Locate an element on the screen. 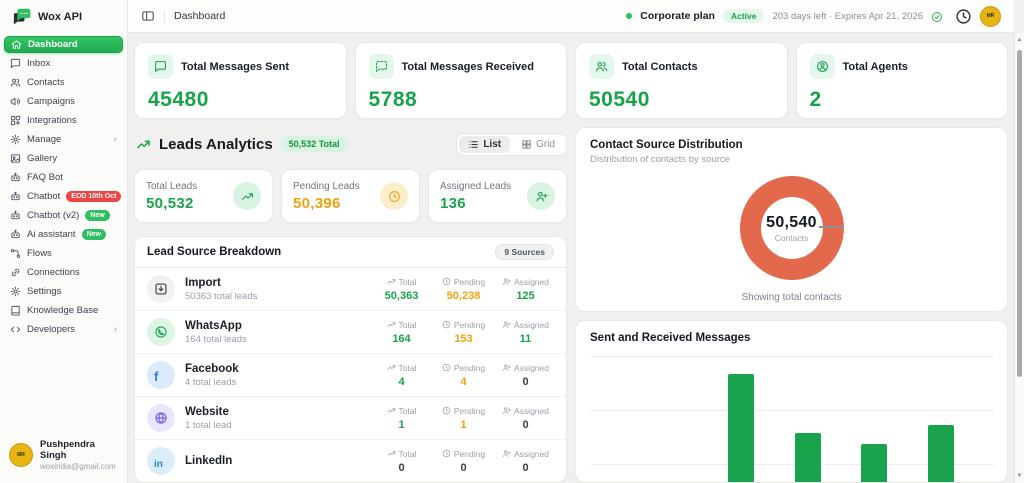  sidebar-item-integrations: Integrations is located at coordinates (63, 120).